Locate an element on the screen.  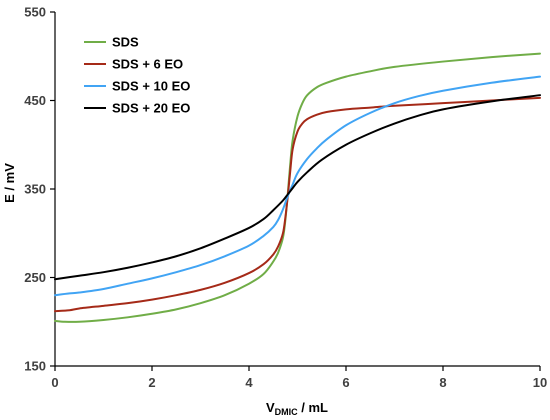
y-tick-label: 250 is located at coordinates (35, 277).